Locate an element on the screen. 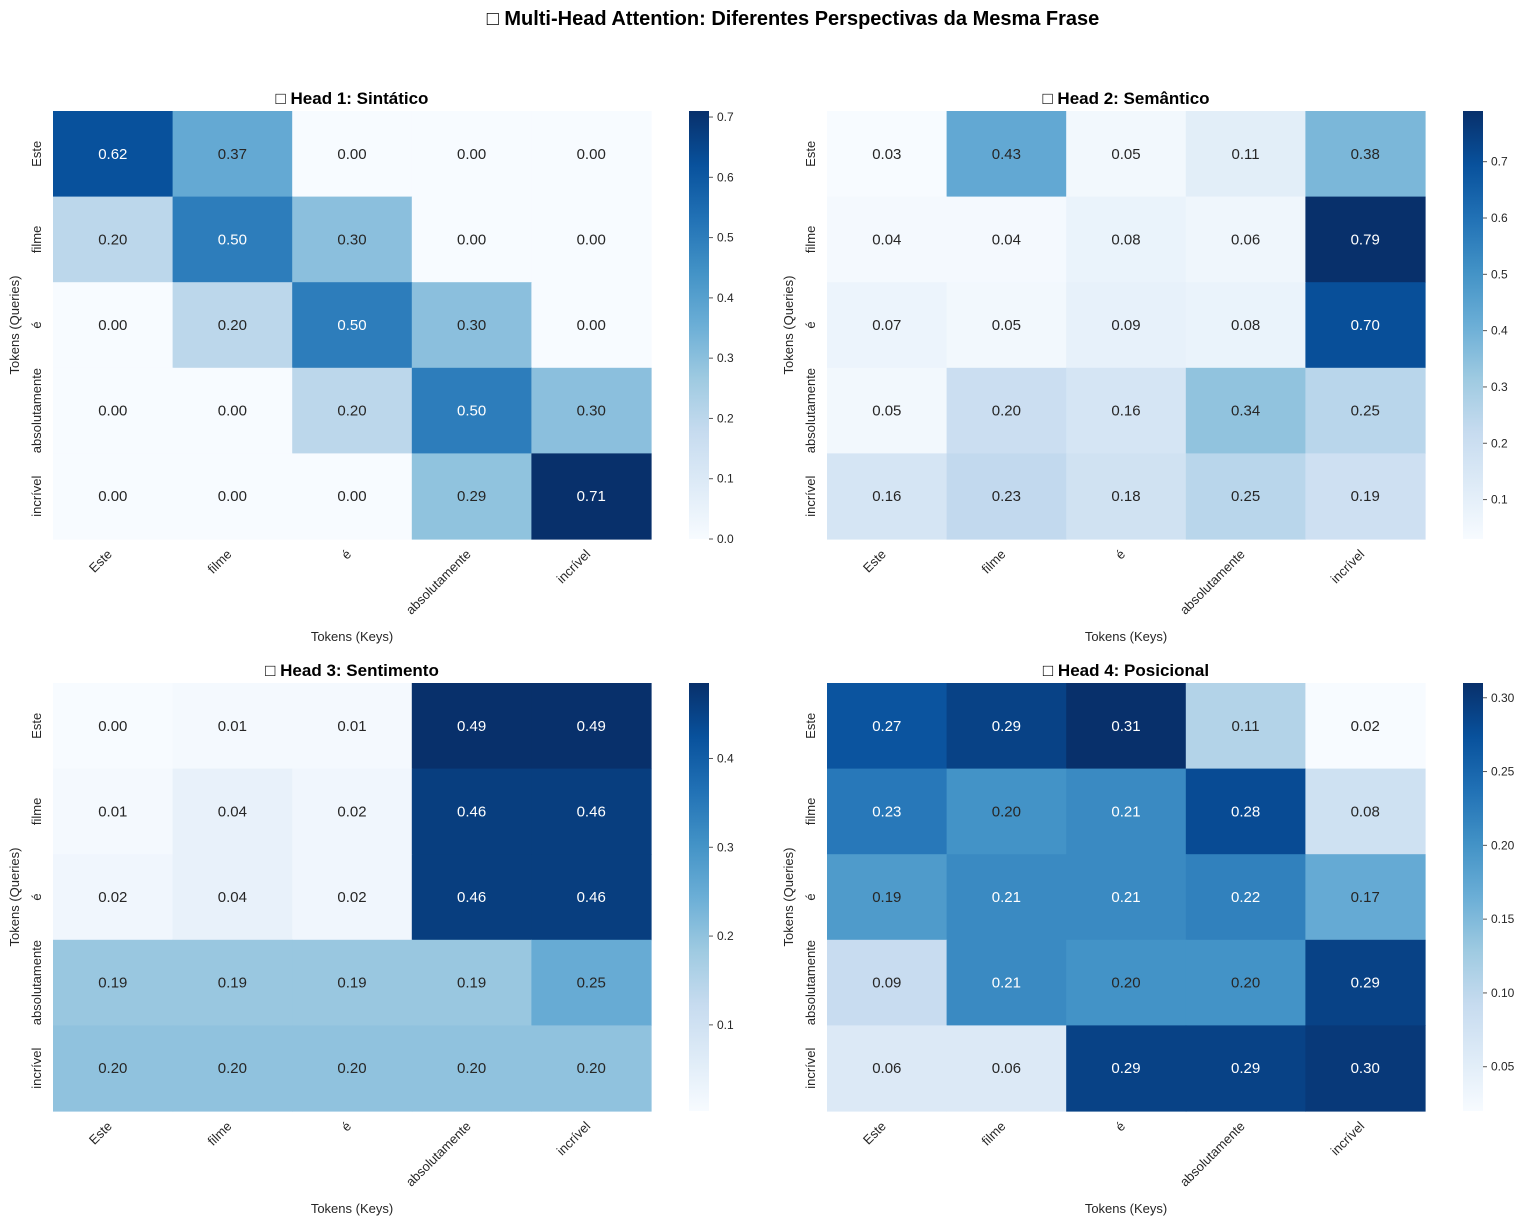 Image resolution: width=1530 pixels, height=1225 pixels. cell-value-label: 0.22 is located at coordinates (1245, 897).